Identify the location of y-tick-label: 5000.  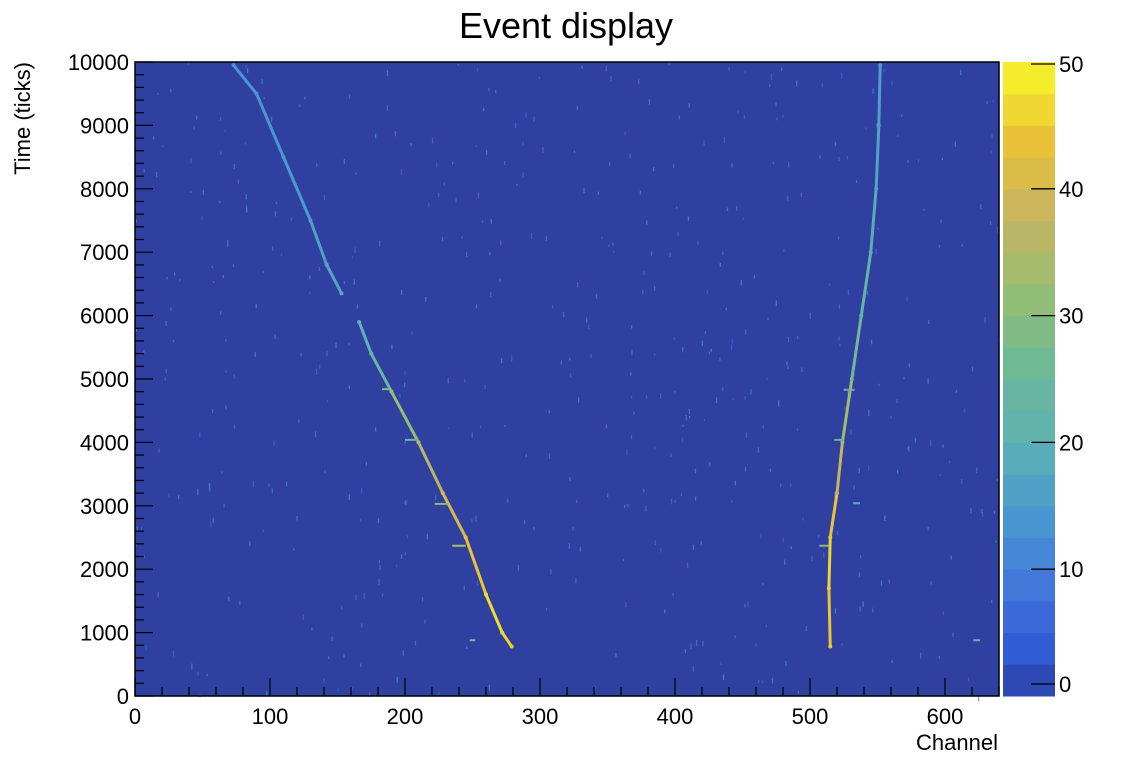
(104, 379).